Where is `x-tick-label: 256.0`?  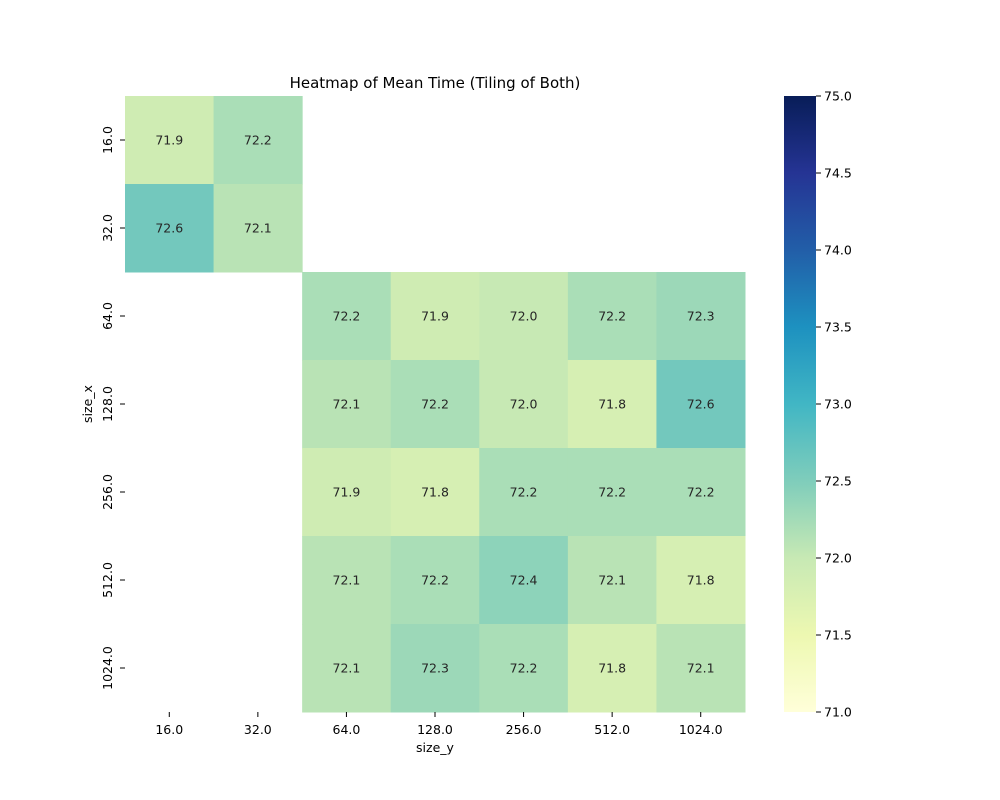 x-tick-label: 256.0 is located at coordinates (524, 729).